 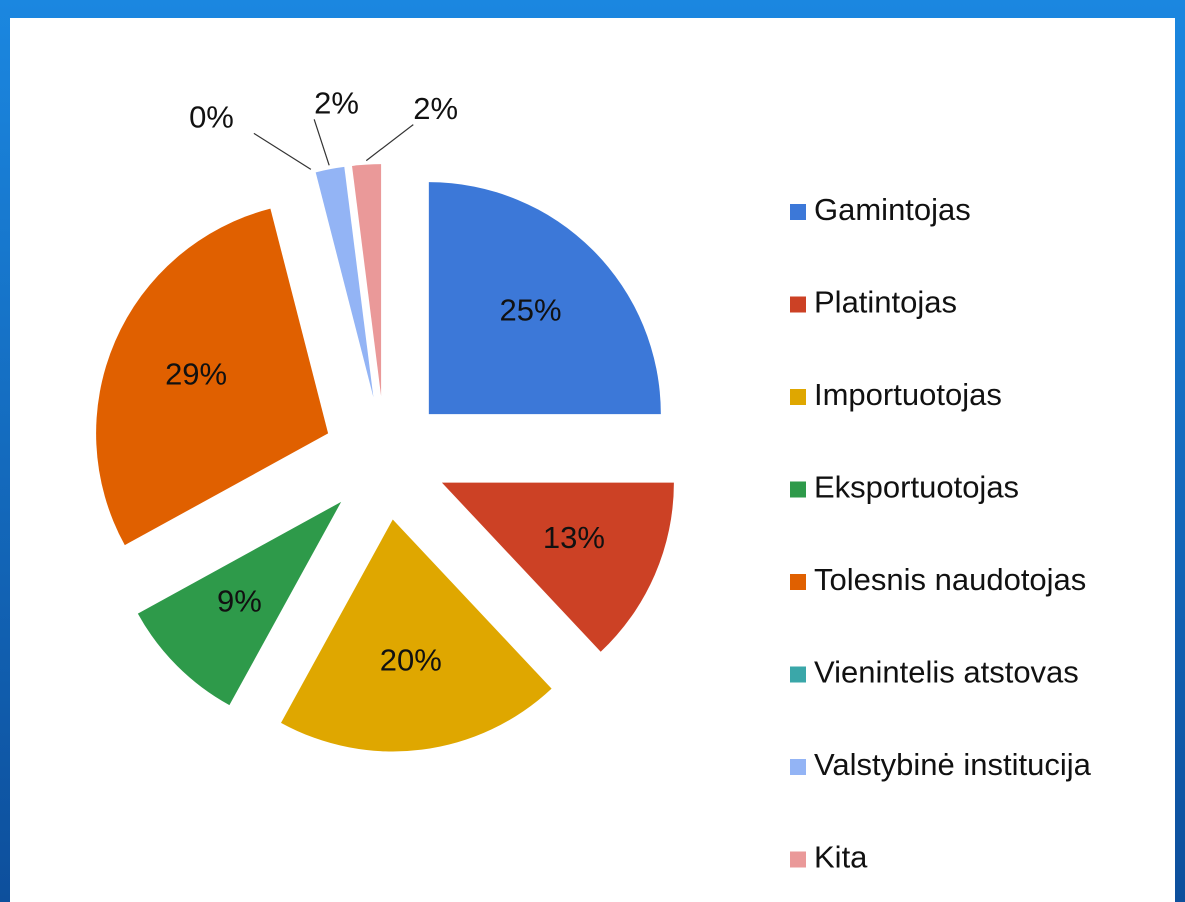 I want to click on data-label: 13%, so click(x=574, y=537).